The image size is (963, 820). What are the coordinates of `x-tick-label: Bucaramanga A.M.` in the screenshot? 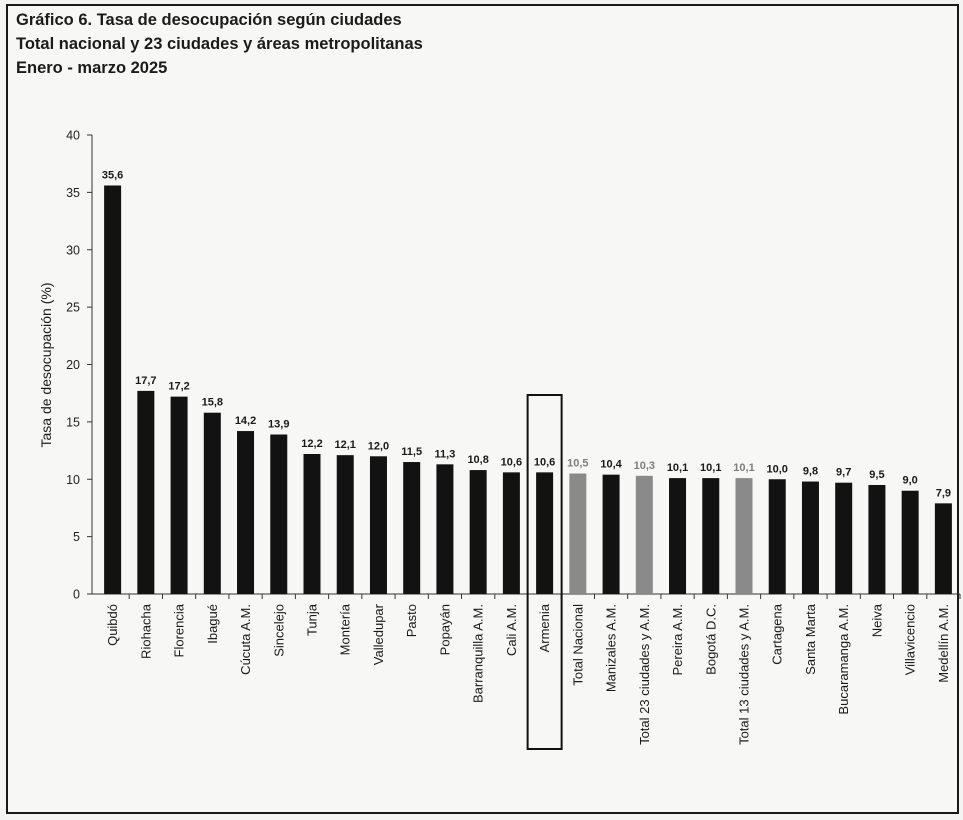 It's located at (843, 659).